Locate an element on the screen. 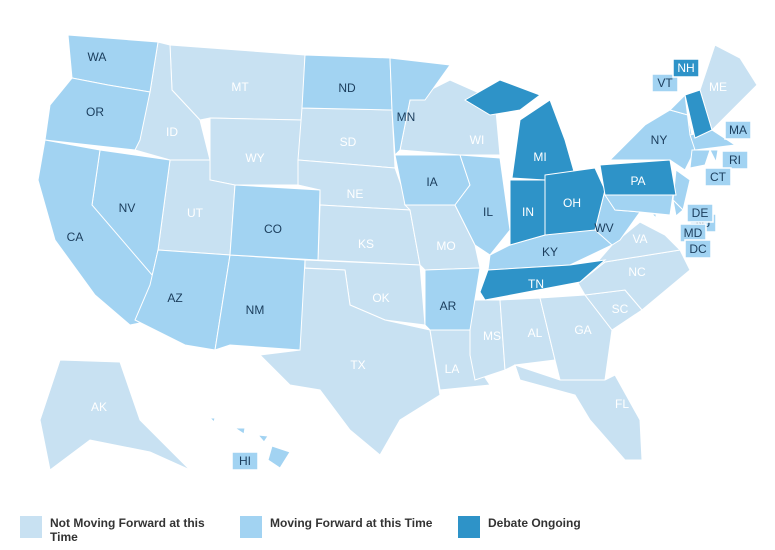 This screenshot has height=550, width=775. state-label: AR is located at coordinates (448, 306).